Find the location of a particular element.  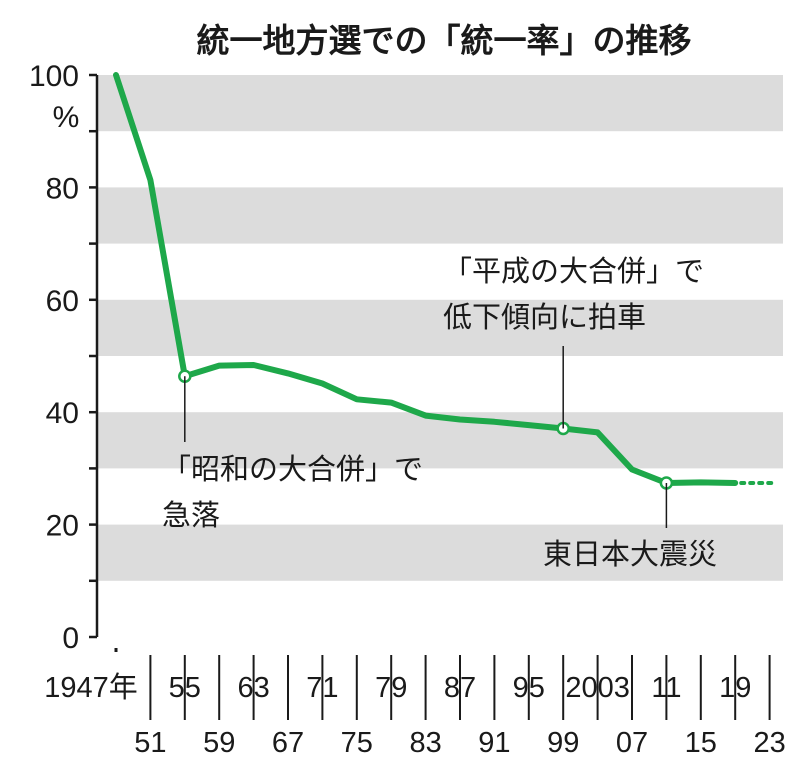

x-tick-label: 55 is located at coordinates (185, 688).